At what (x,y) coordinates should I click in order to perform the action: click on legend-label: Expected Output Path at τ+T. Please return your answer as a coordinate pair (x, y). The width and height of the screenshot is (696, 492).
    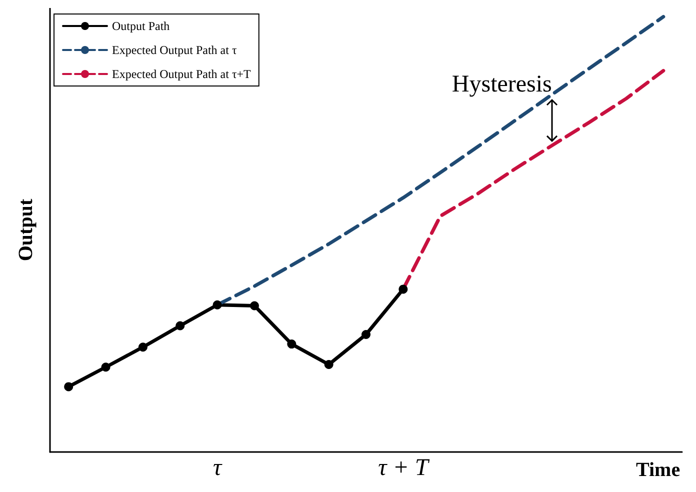
    Looking at the image, I should click on (182, 74).